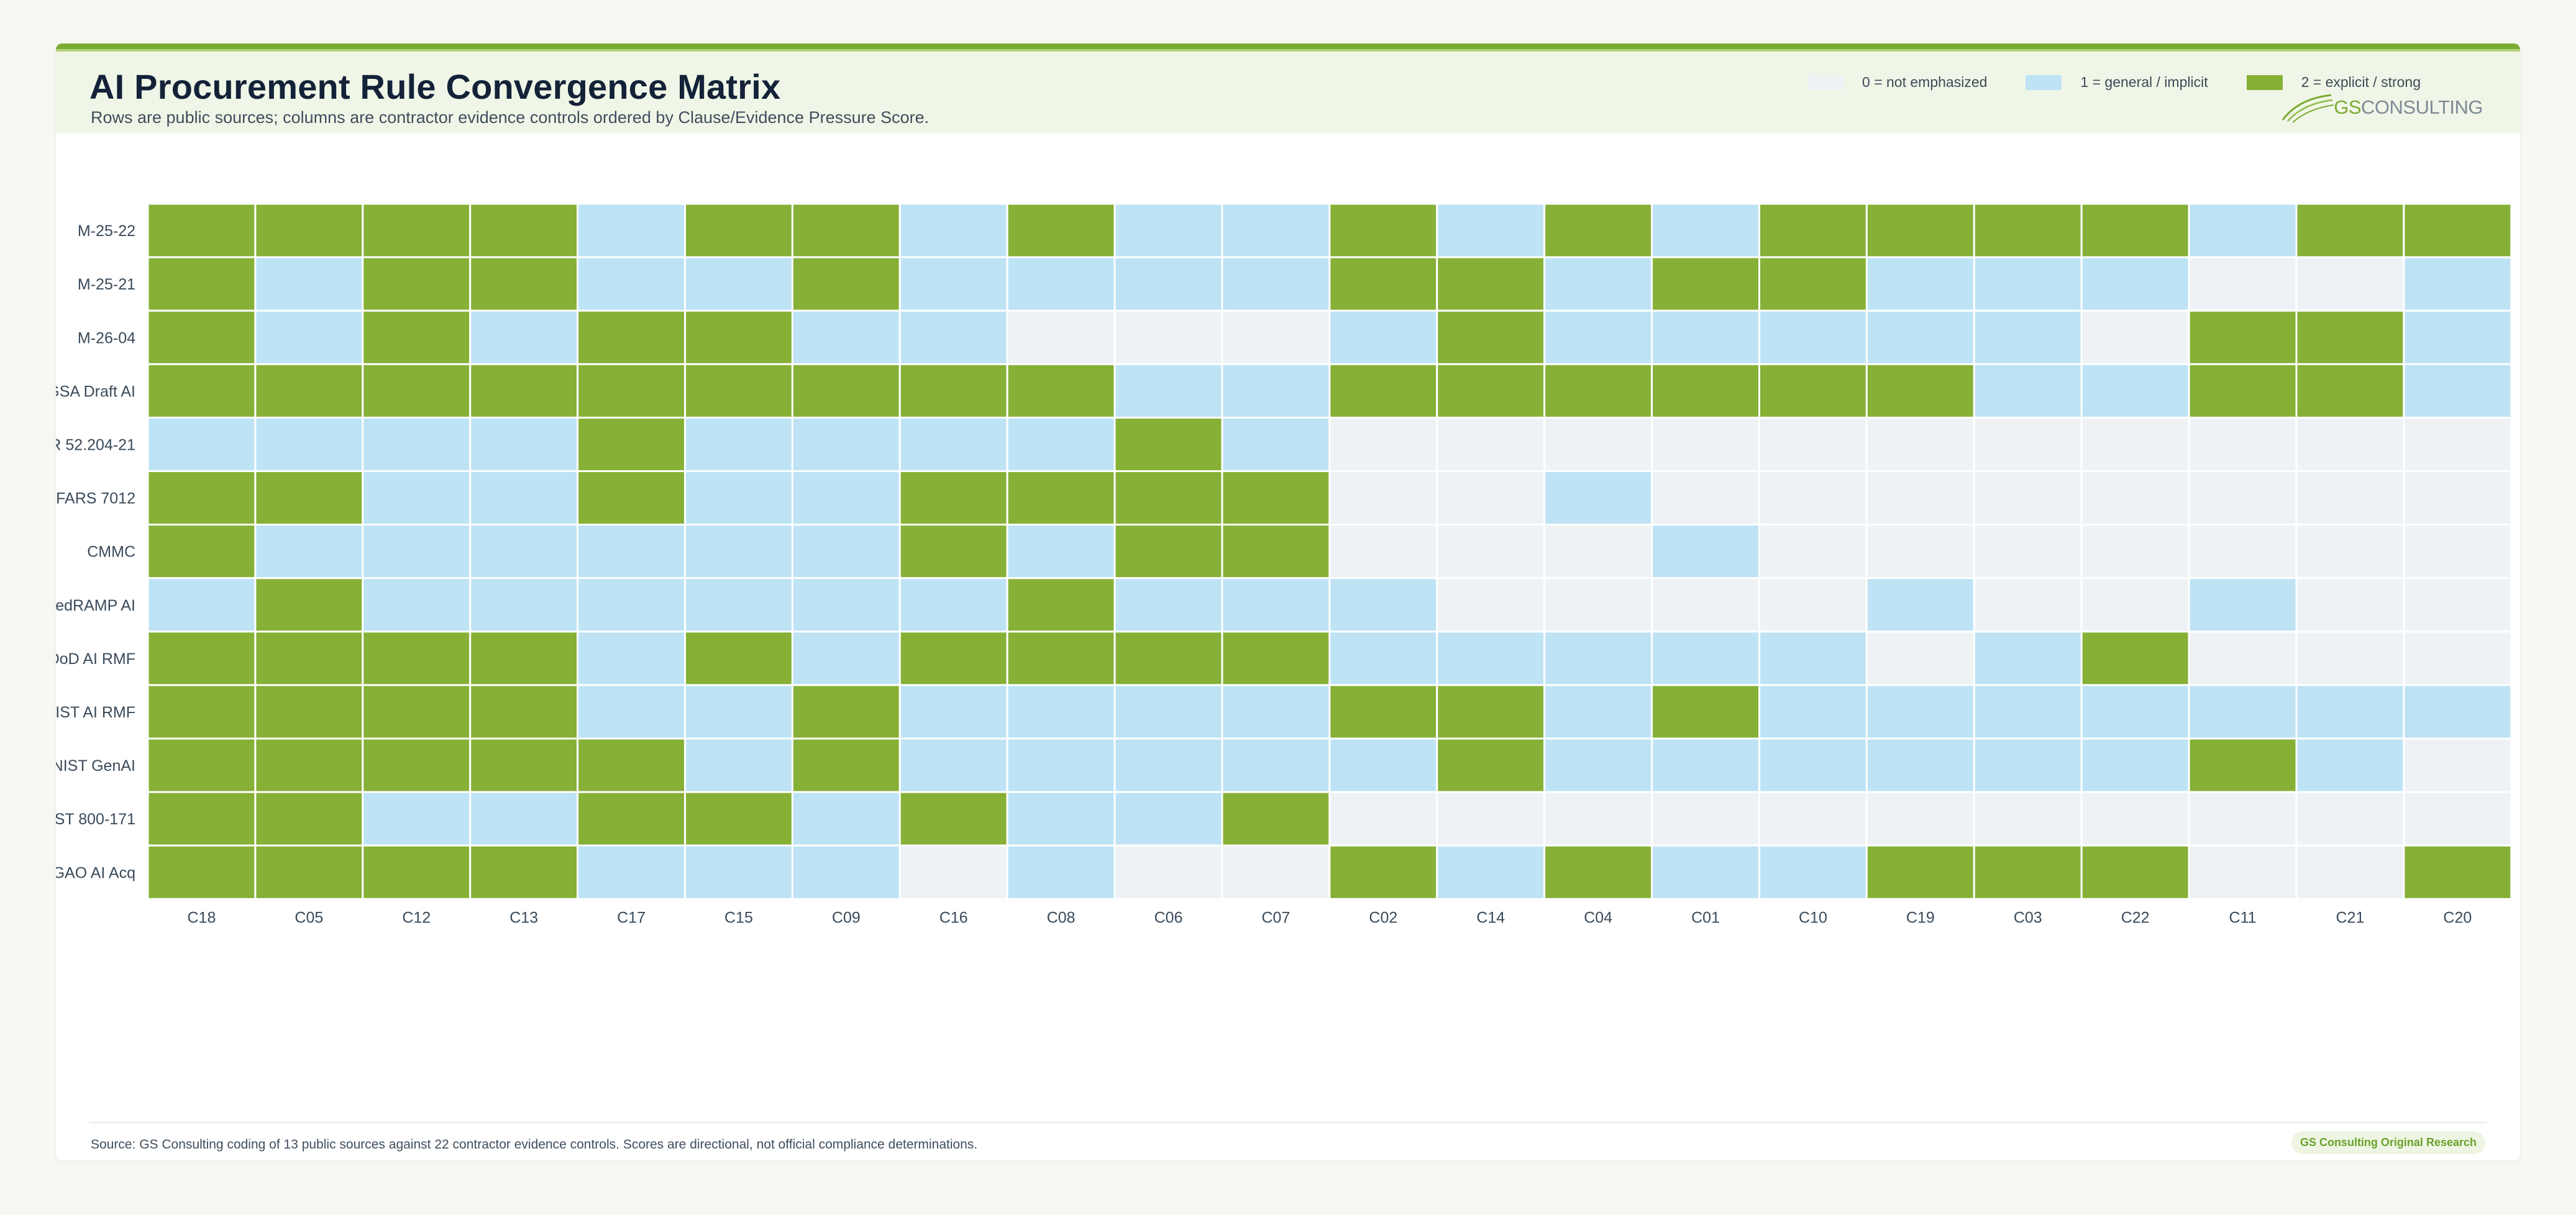  What do you see at coordinates (738, 917) in the screenshot?
I see `column-label-c15: C15` at bounding box center [738, 917].